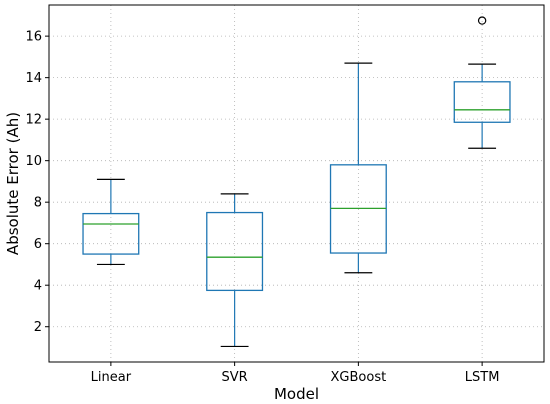  Describe the element at coordinates (33, 120) in the screenshot. I see `y-tick-label: 12` at that location.